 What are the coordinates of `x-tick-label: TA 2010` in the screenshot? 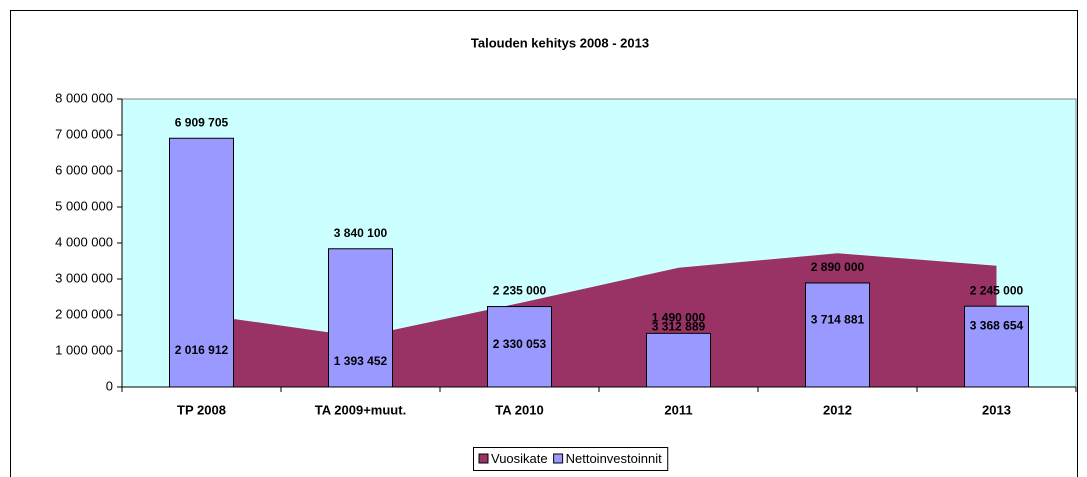 It's located at (519, 409).